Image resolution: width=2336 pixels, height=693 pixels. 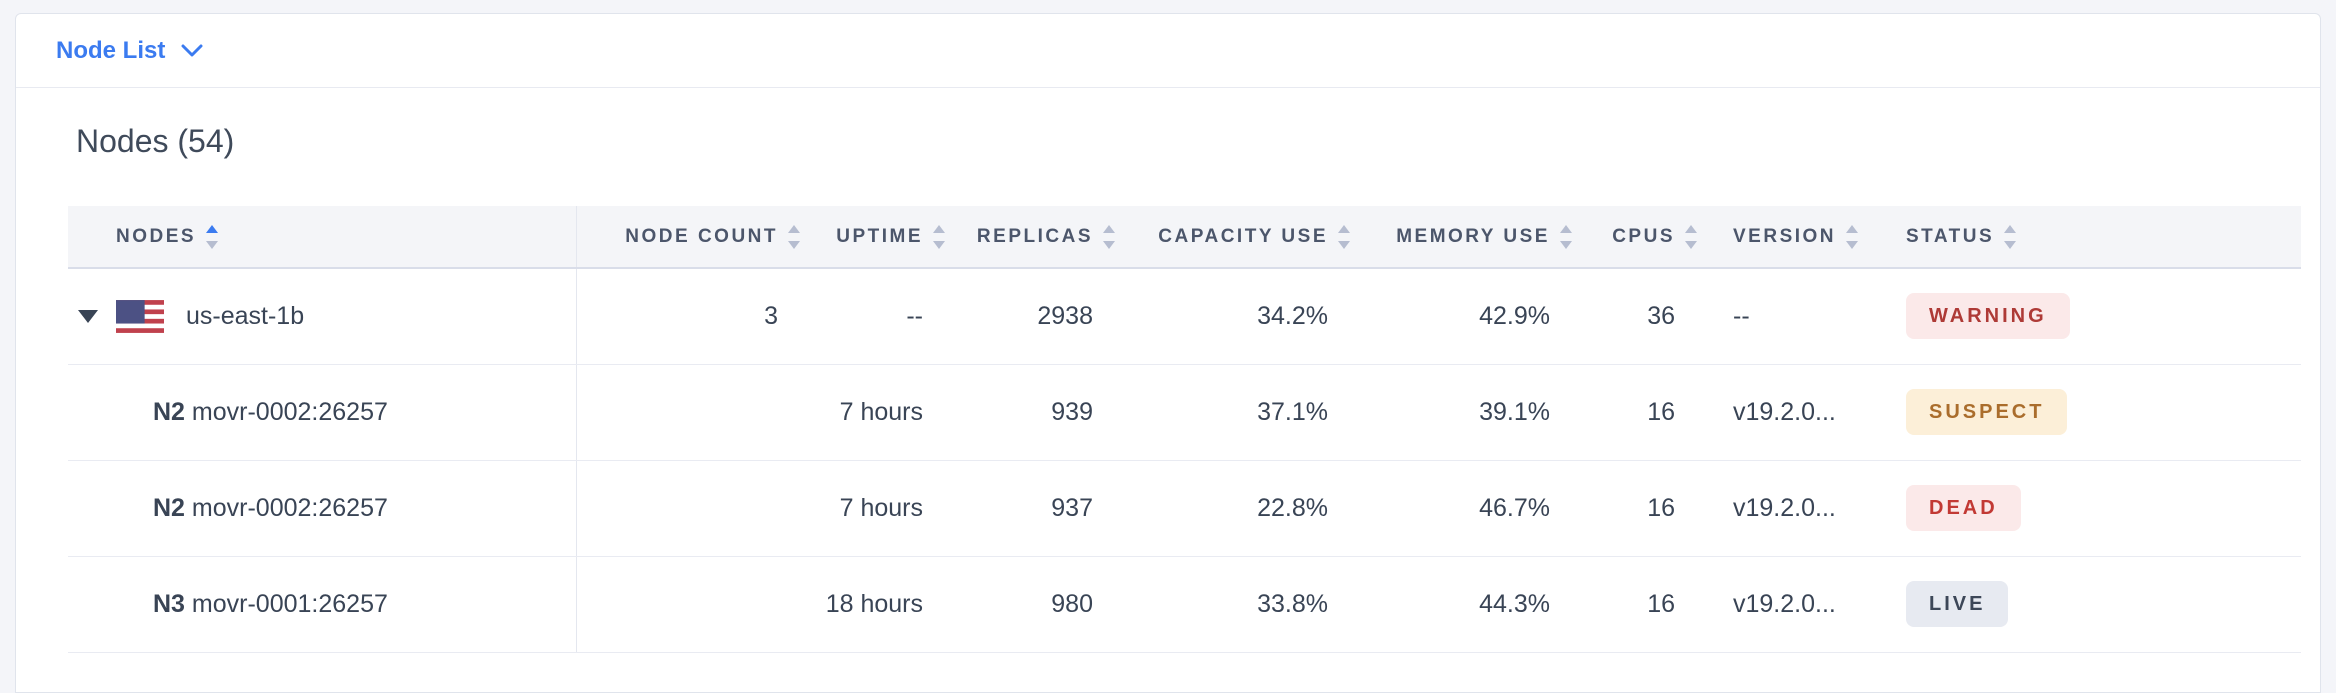 I want to click on replicas-value: 937, so click(x=1046, y=508).